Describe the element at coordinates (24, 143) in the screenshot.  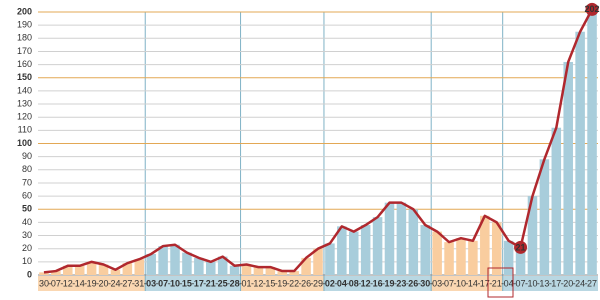
I see `y-tick-label: 100` at that location.